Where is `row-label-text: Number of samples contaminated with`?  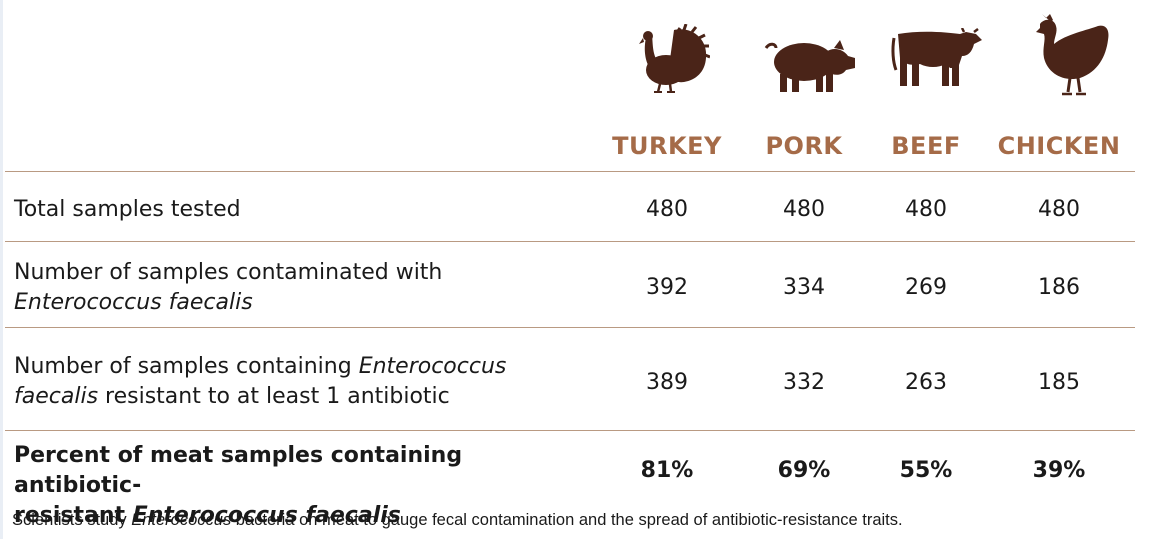
row-label-text: Number of samples contaminated with is located at coordinates (228, 272).